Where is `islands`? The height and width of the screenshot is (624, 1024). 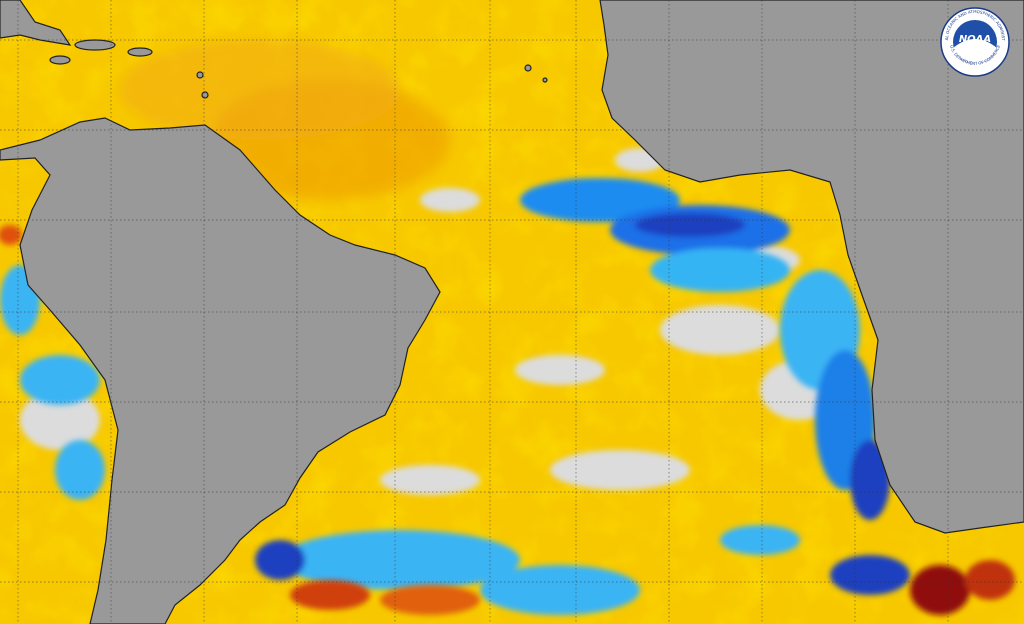 islands is located at coordinates (298, 69).